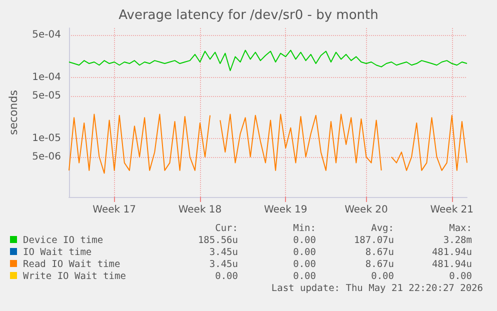  I want to click on y-tick-label: 5e-05, so click(46, 96).